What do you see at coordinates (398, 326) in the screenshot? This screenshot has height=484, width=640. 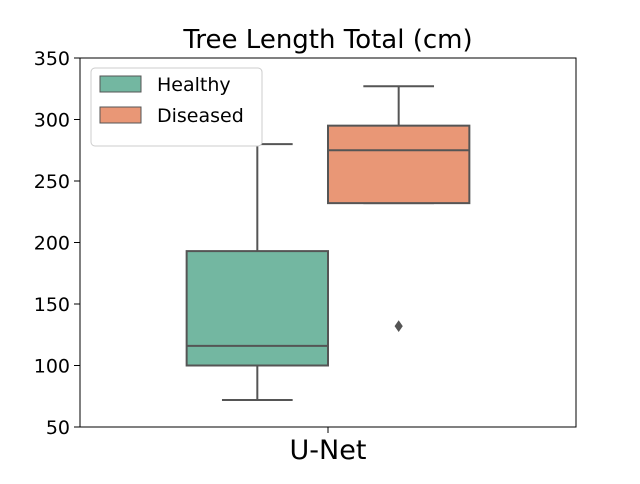 I see `outlier-point` at bounding box center [398, 326].